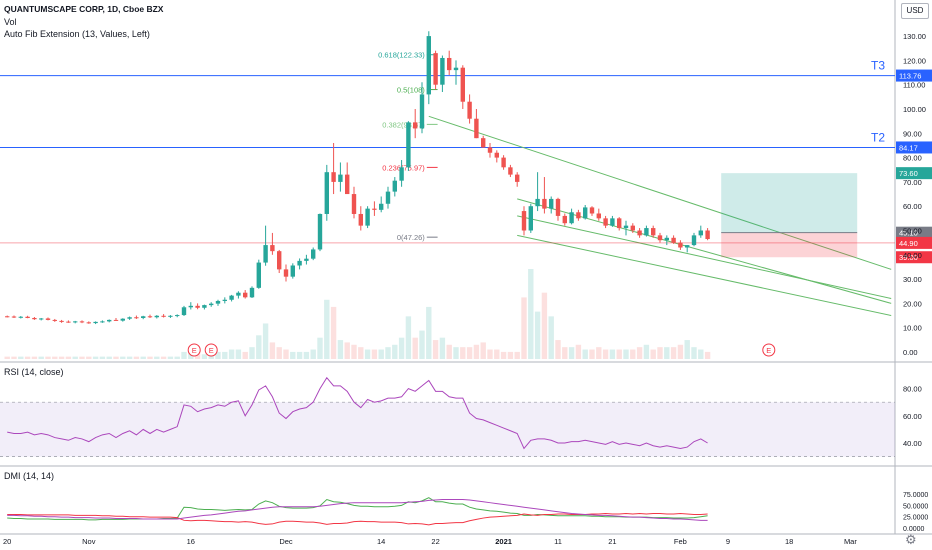  What do you see at coordinates (915, 11) in the screenshot?
I see `currency-button: USD` at bounding box center [915, 11].